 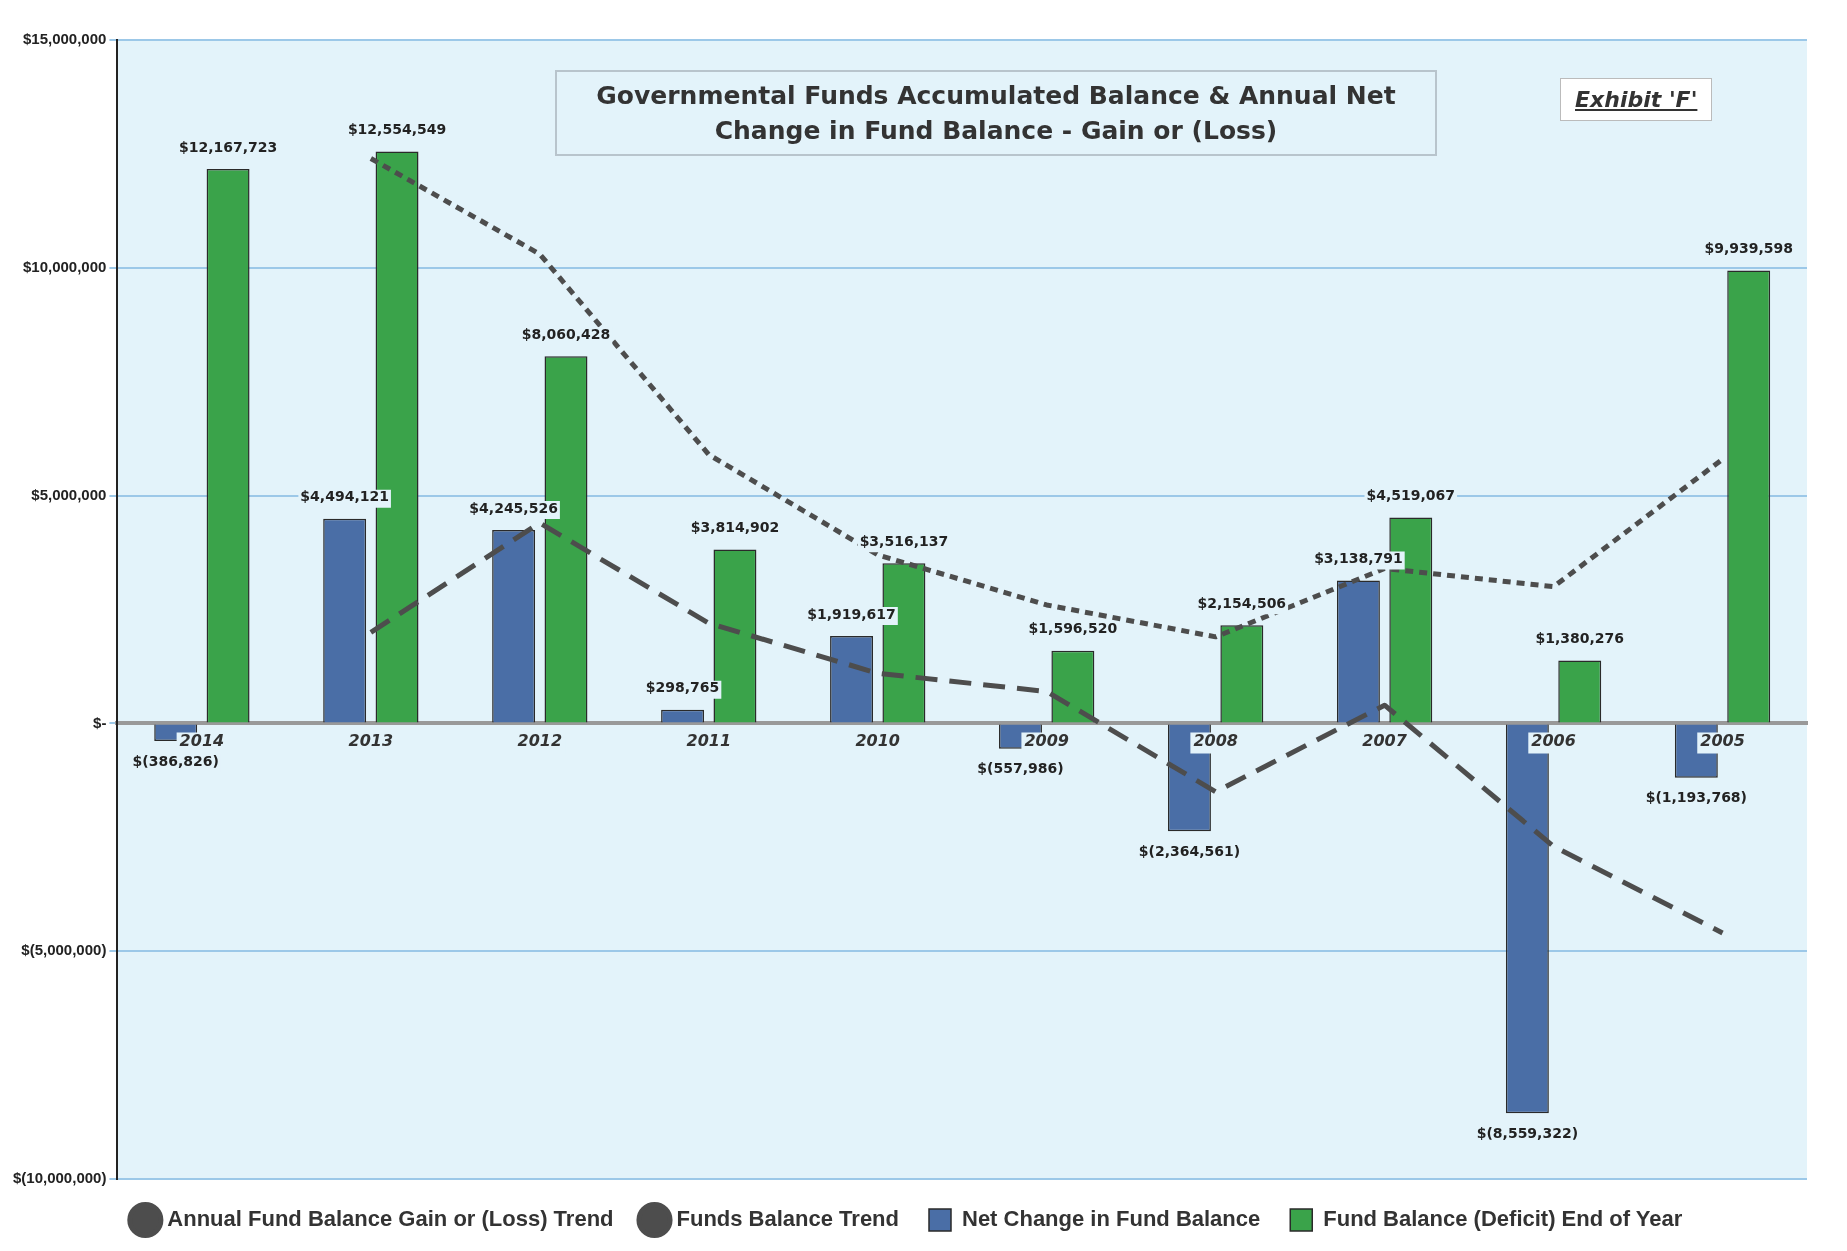 What do you see at coordinates (1020, 768) in the screenshot?
I see `data-label: $(557,986)` at bounding box center [1020, 768].